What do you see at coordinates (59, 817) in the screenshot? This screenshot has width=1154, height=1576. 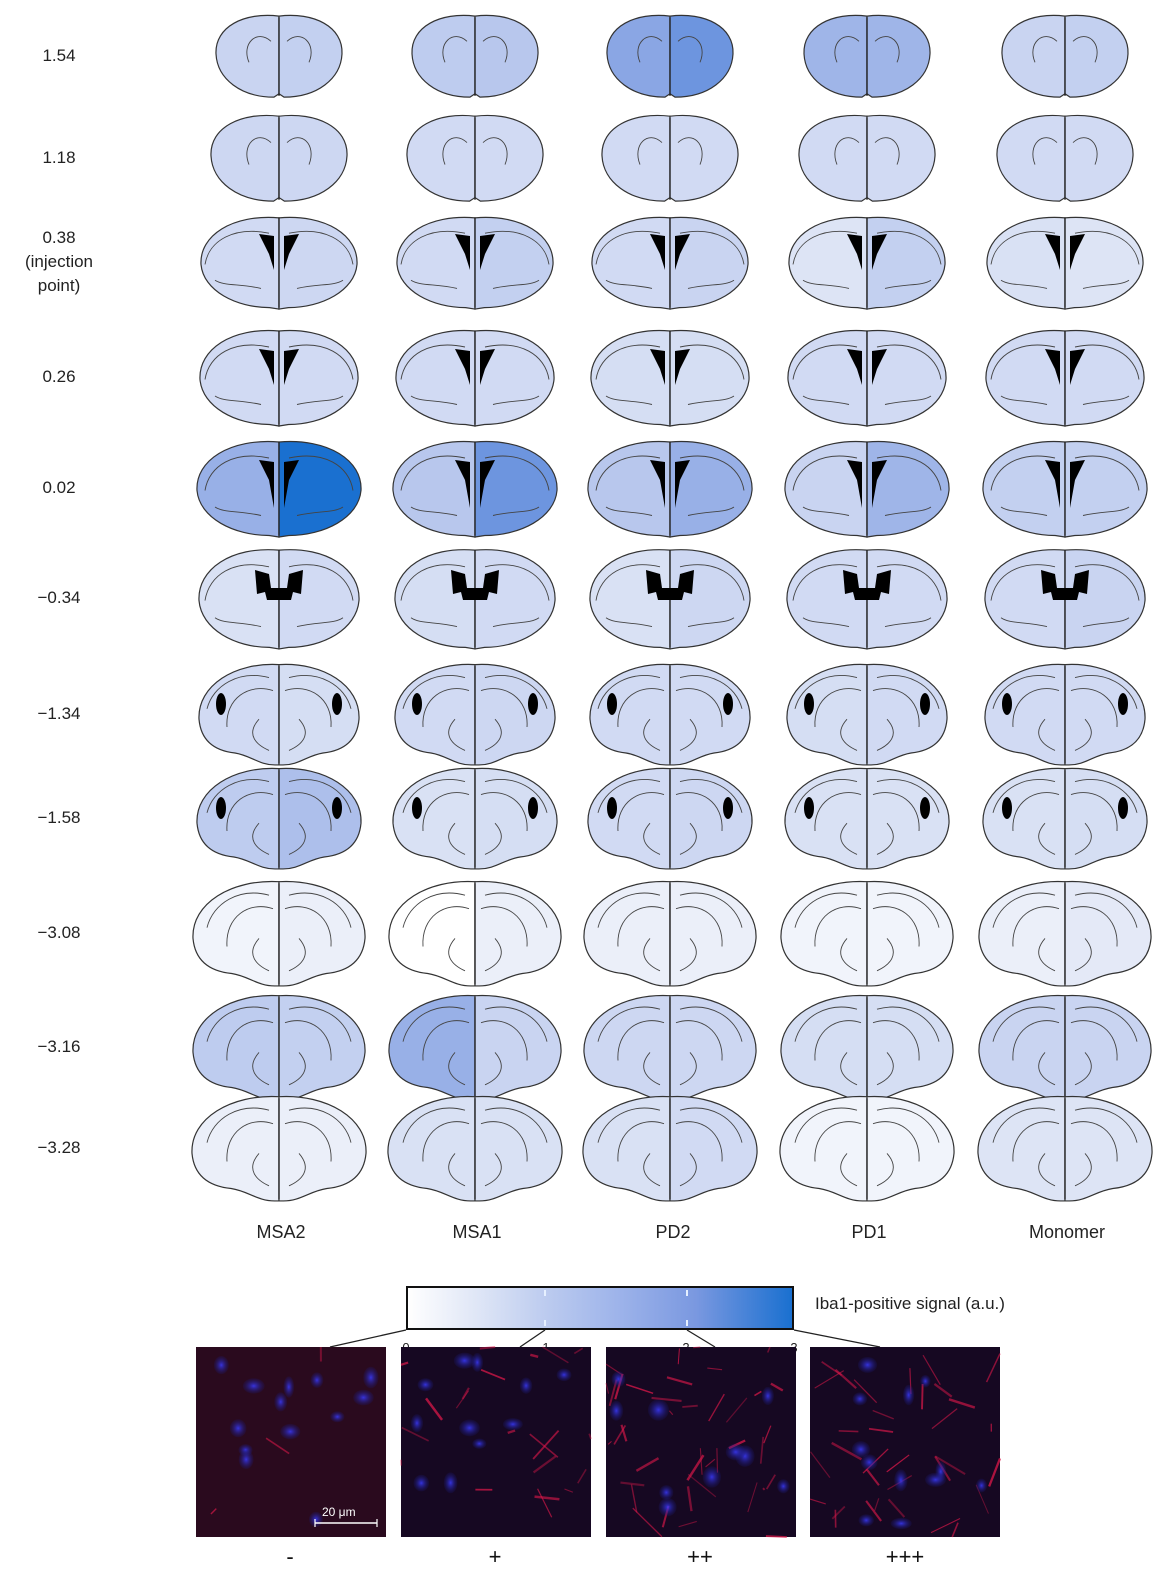 I see `row-label: −1.58` at bounding box center [59, 817].